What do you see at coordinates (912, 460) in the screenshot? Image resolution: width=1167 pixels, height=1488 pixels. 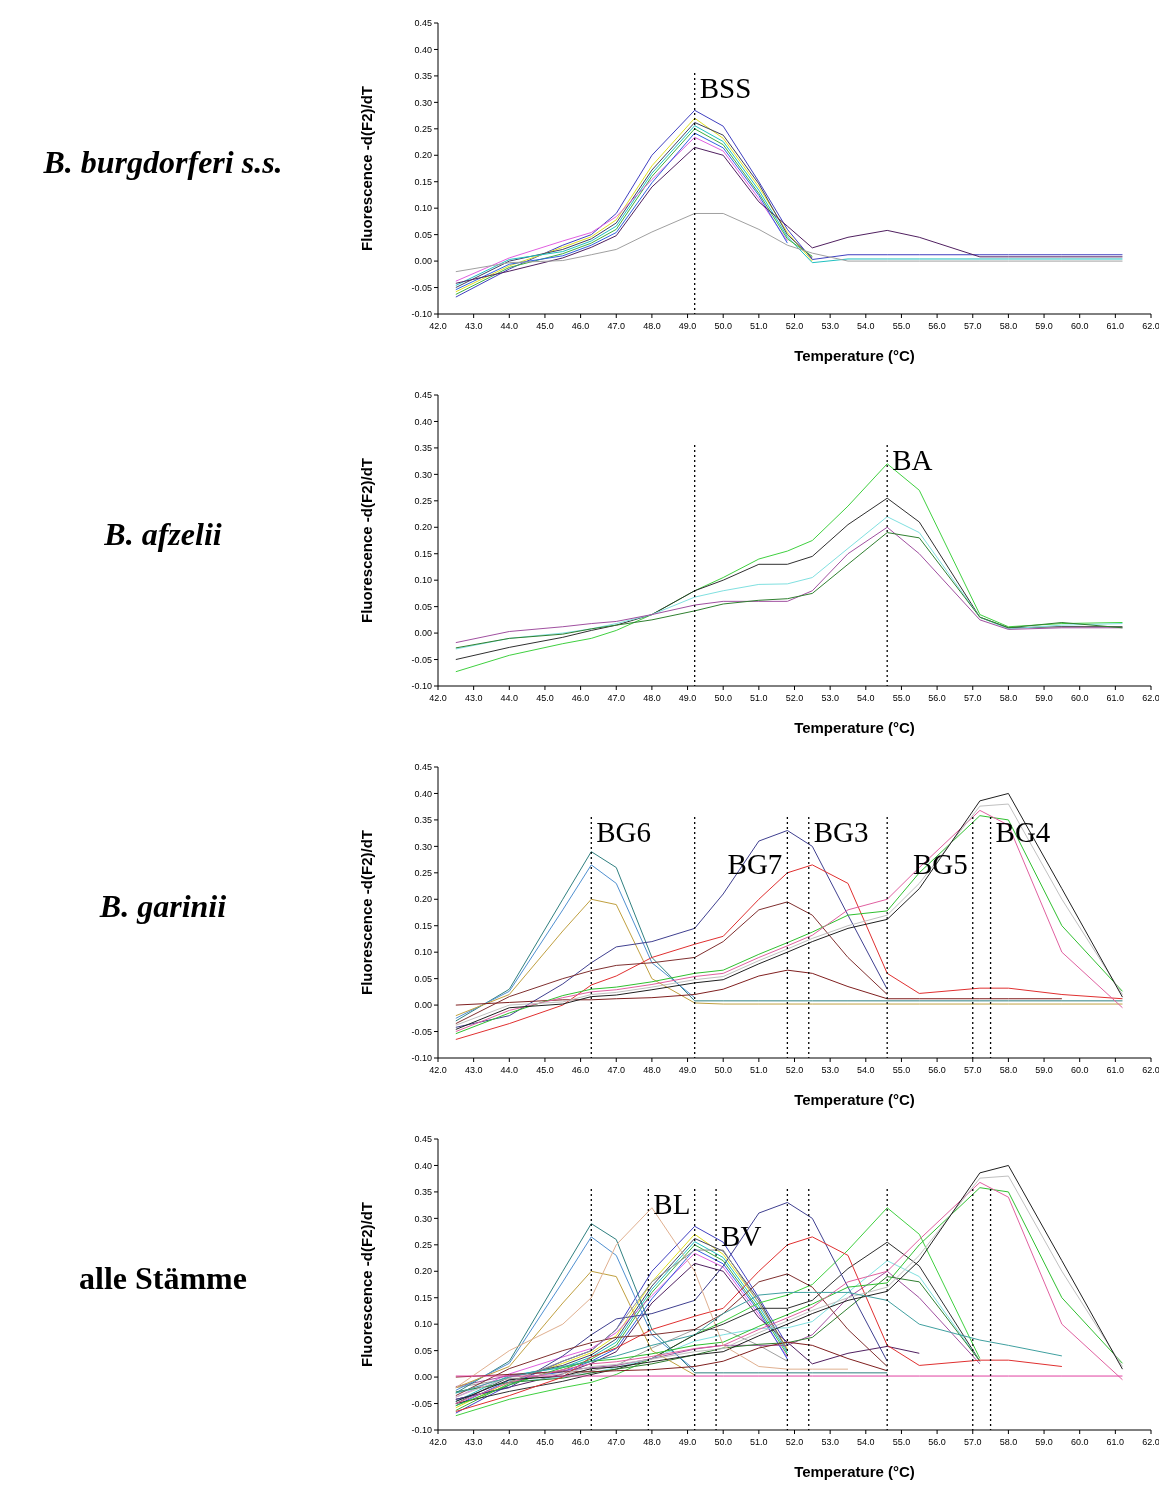 I see `ref-line-label: BA` at bounding box center [912, 460].